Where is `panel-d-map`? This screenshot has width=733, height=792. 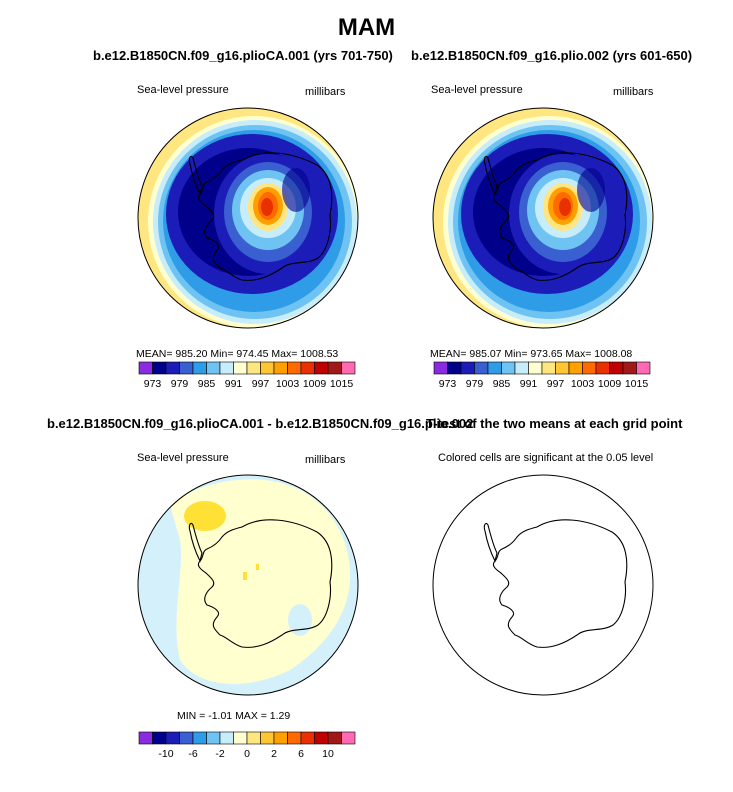
panel-d-map is located at coordinates (543, 585).